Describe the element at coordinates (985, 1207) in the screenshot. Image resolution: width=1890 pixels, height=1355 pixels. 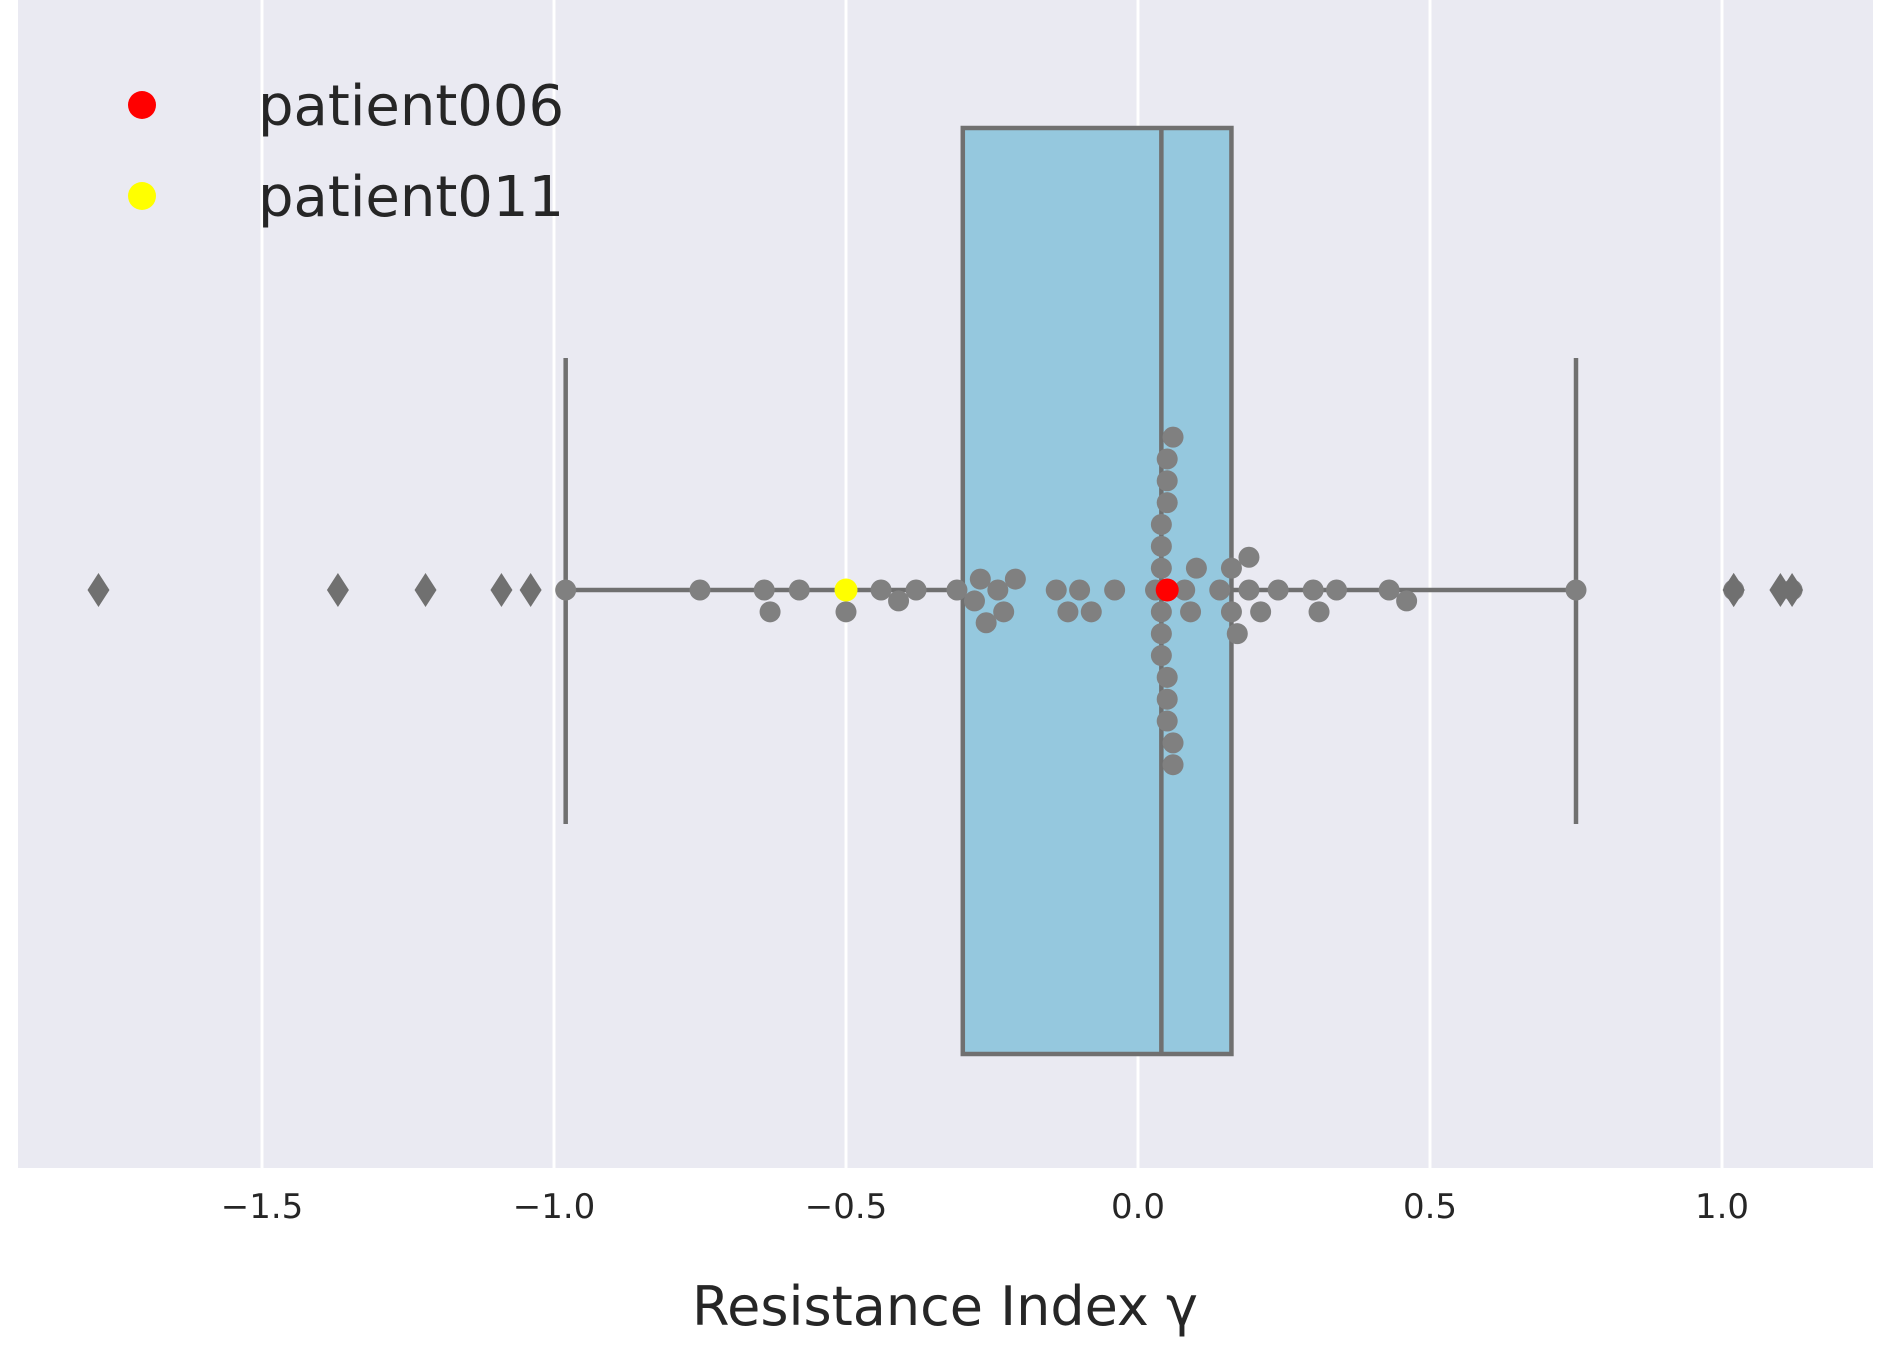
I see `x-tick-labels: −1.5 −1.0 −0.5 0.0 0.5 1.0` at that location.